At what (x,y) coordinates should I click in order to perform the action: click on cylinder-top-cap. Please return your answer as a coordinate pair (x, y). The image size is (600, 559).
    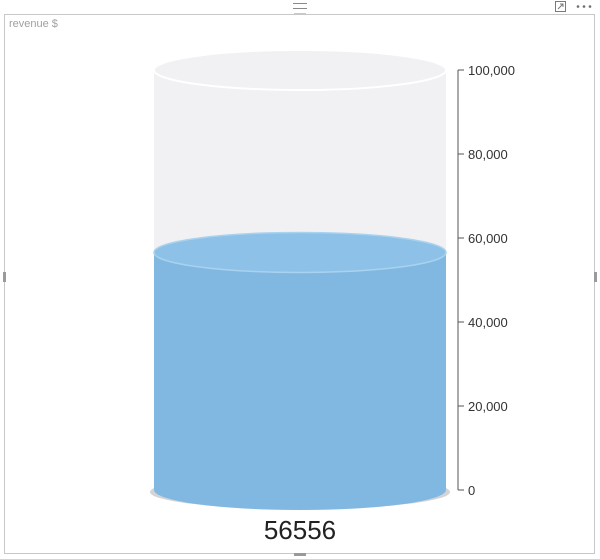
    Looking at the image, I should click on (300, 70).